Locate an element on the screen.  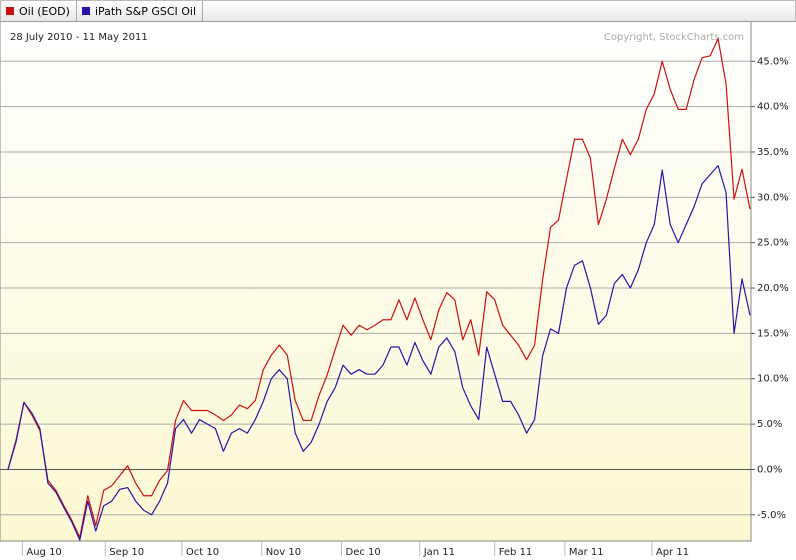
legend-label: iPath S&P GSCI Oil is located at coordinates (145, 11).